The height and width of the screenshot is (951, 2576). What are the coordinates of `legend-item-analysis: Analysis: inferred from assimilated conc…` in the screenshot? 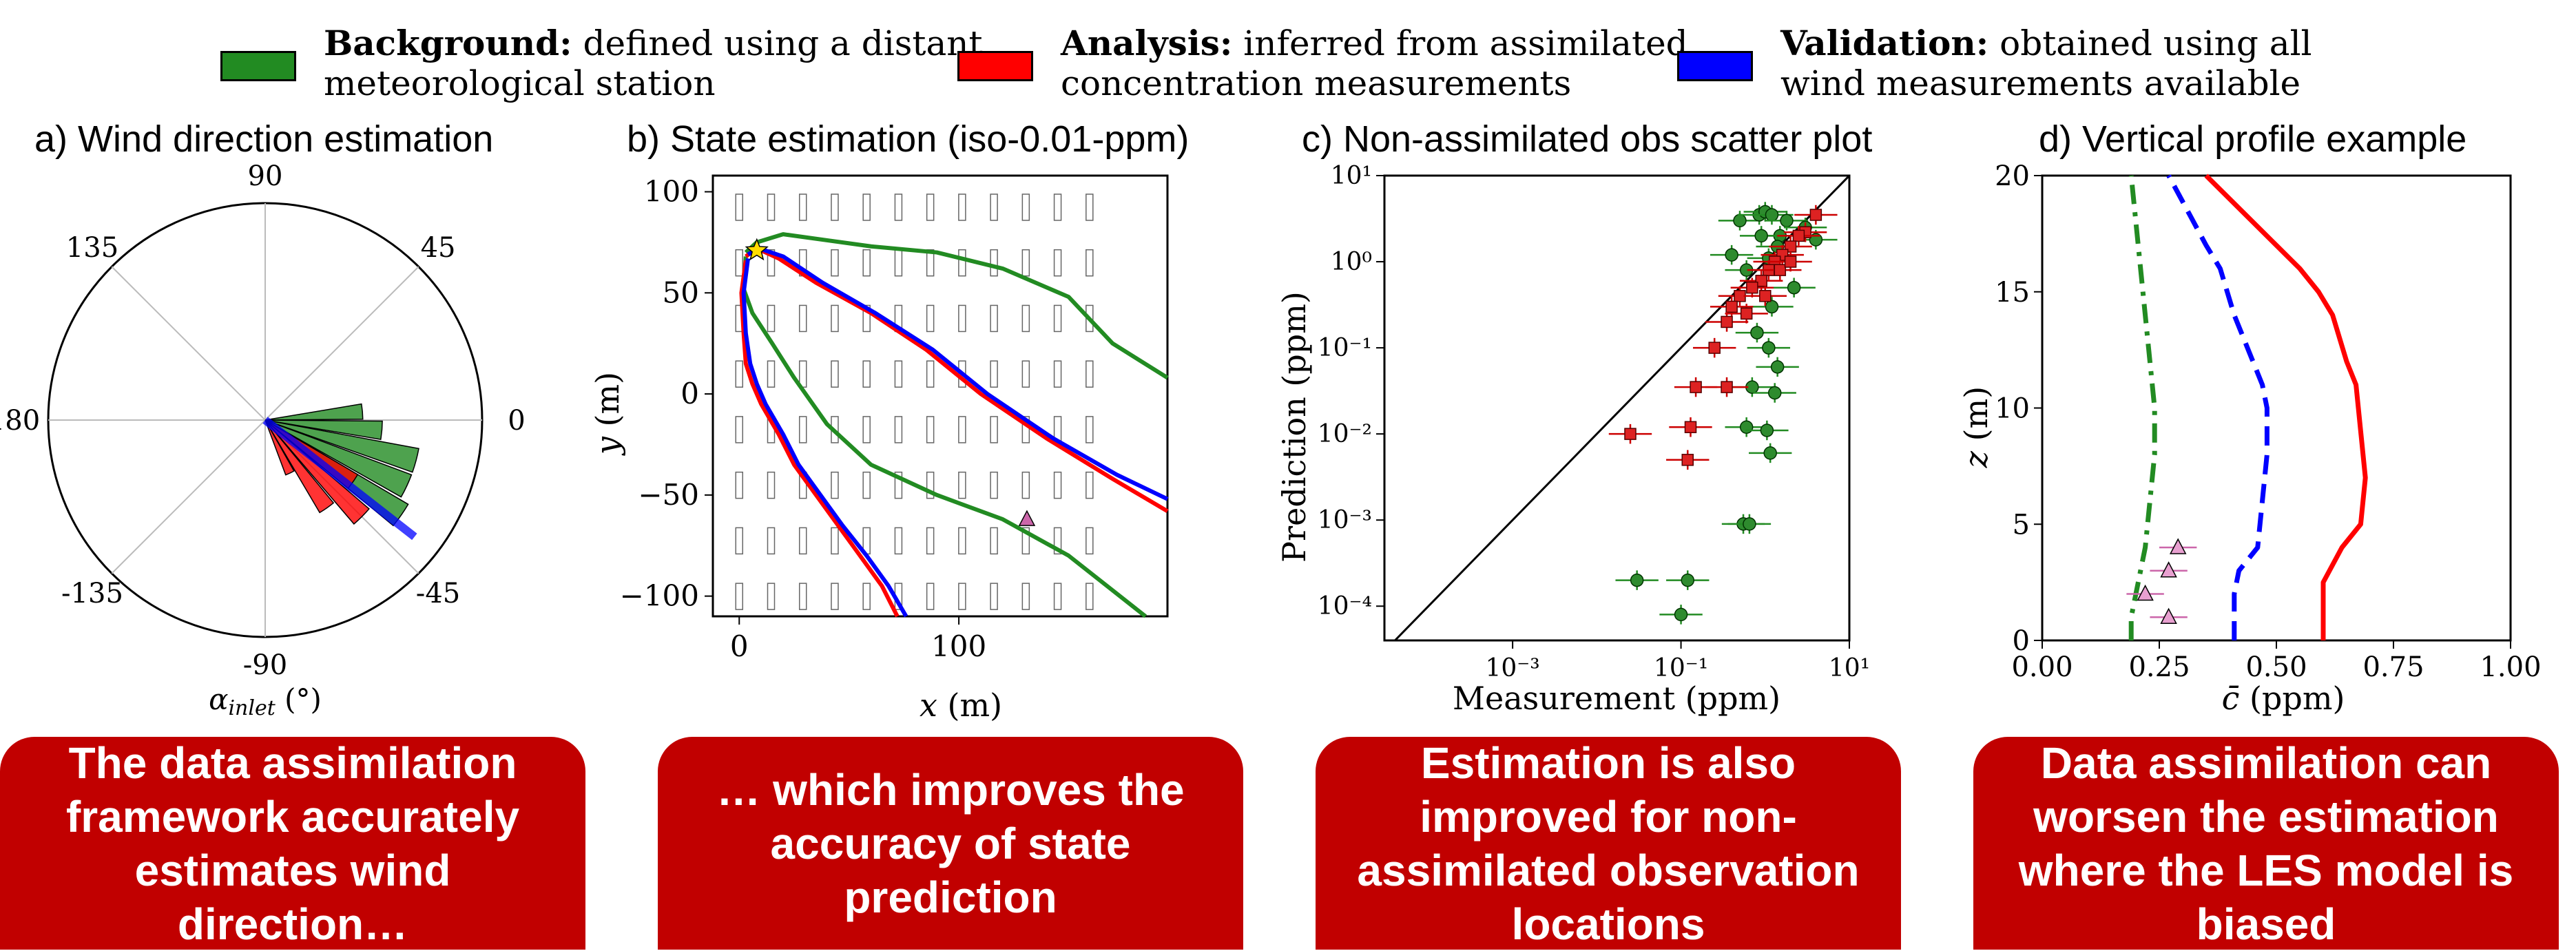 It's located at (1322, 64).